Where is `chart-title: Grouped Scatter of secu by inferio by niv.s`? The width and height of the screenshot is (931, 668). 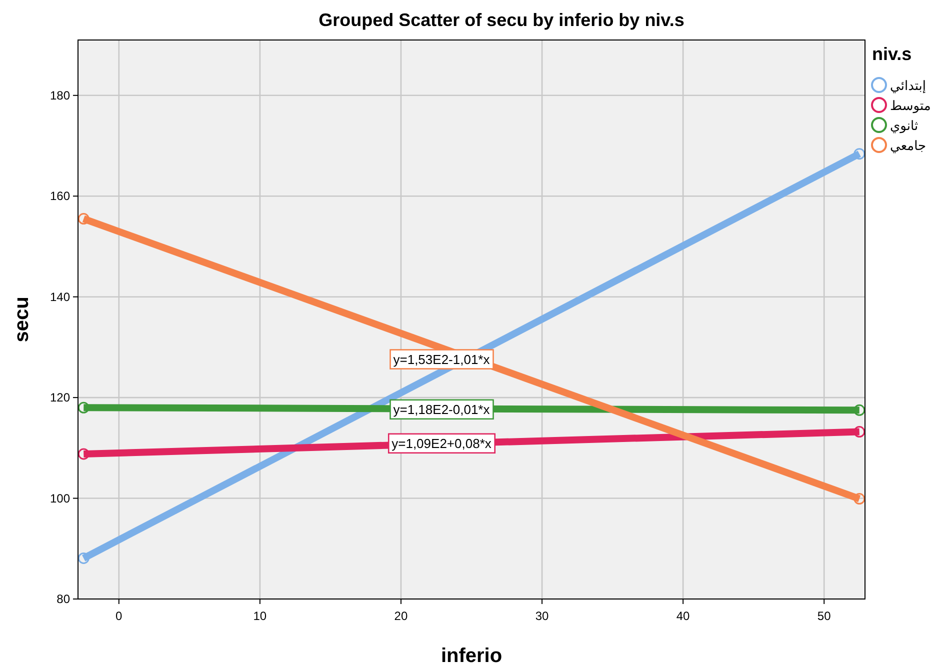 chart-title: Grouped Scatter of secu by inferio by niv.s is located at coordinates (501, 20).